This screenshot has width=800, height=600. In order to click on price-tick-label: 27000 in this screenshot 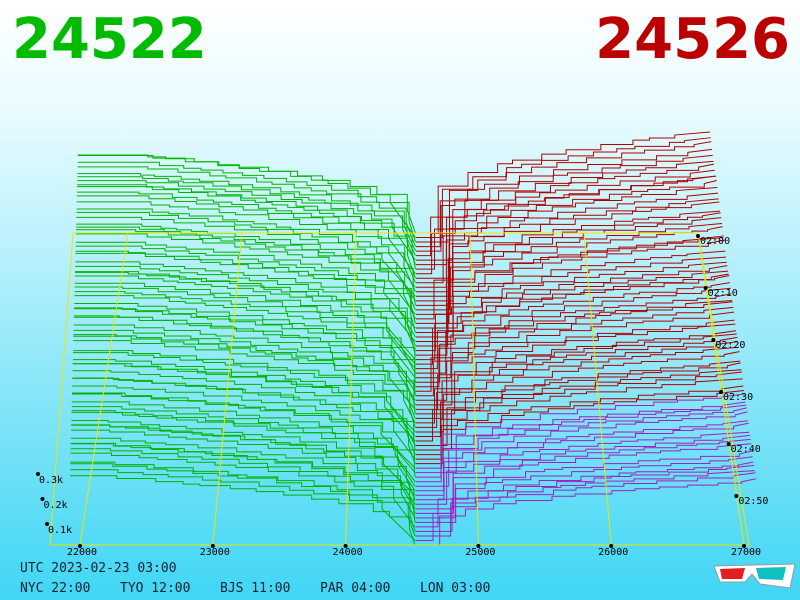, I will do `click(746, 552)`.